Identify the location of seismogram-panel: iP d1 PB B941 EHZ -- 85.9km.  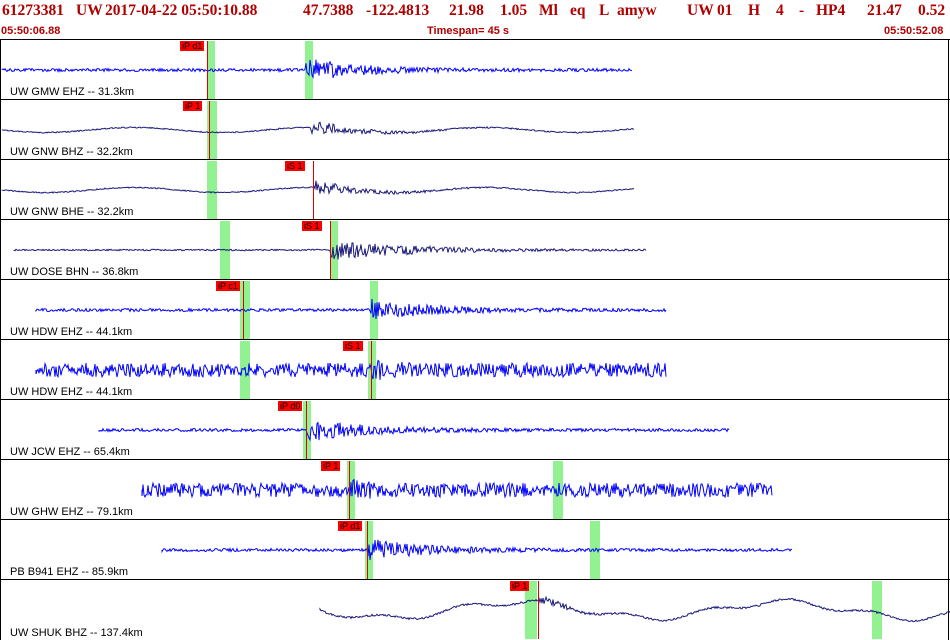
(475, 549).